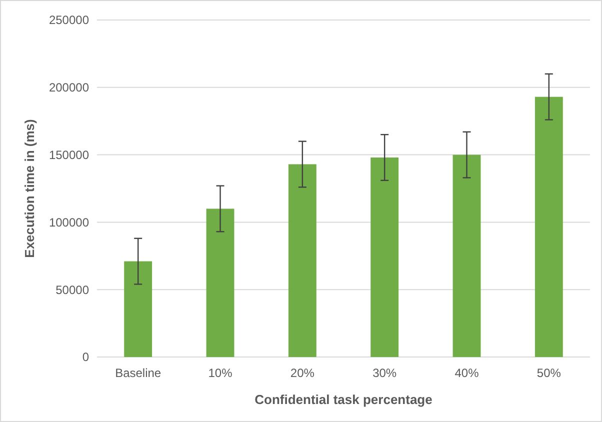  What do you see at coordinates (384, 373) in the screenshot?
I see `x-tick-label: 30%` at bounding box center [384, 373].